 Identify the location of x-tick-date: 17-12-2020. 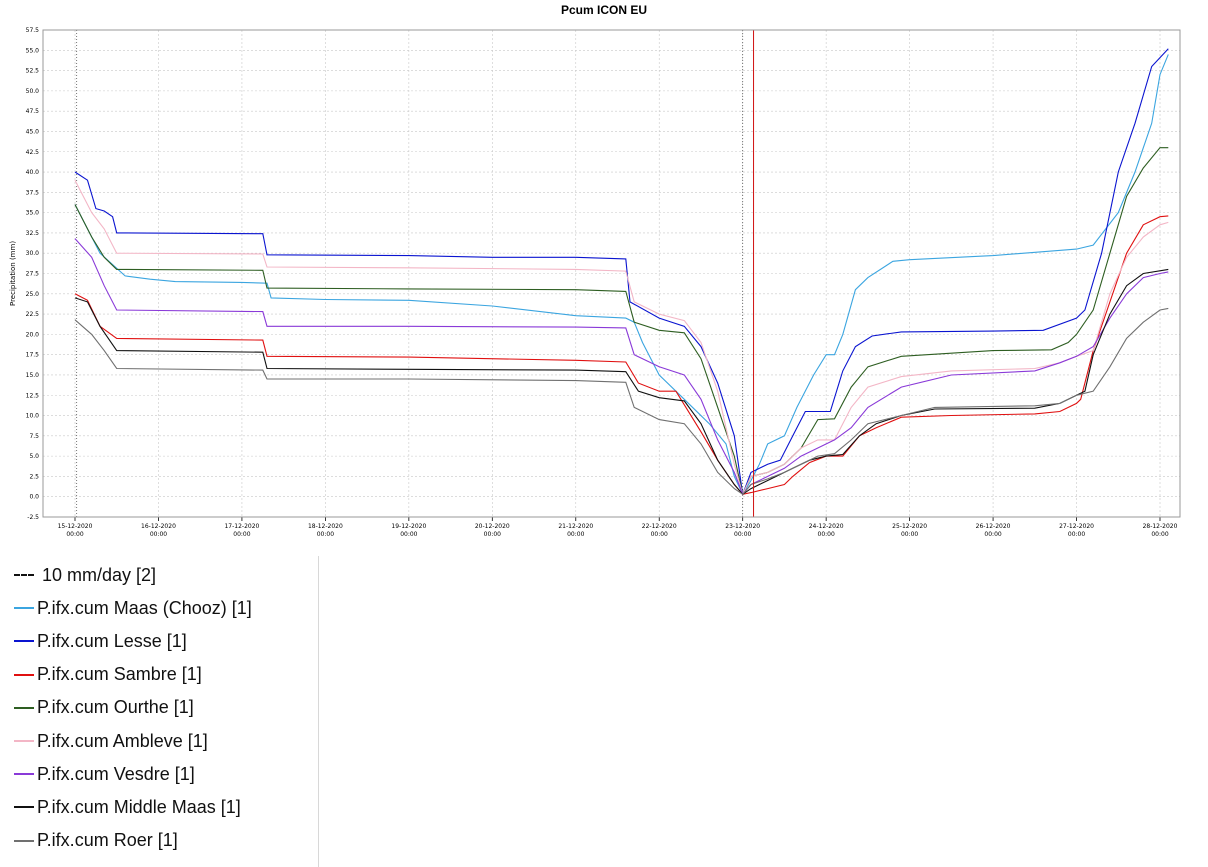
(241, 526).